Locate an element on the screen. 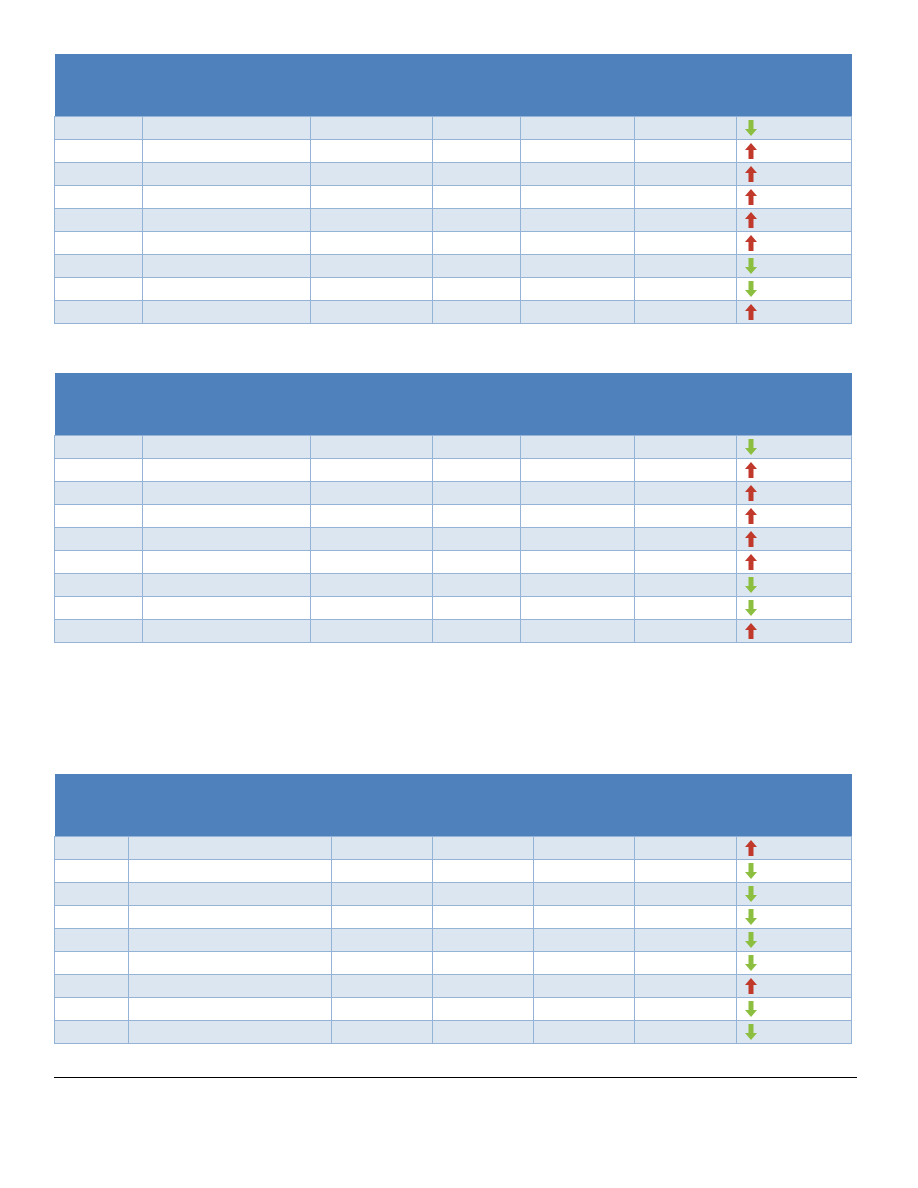 The height and width of the screenshot is (1188, 918). table-header is located at coordinates (453, 85).